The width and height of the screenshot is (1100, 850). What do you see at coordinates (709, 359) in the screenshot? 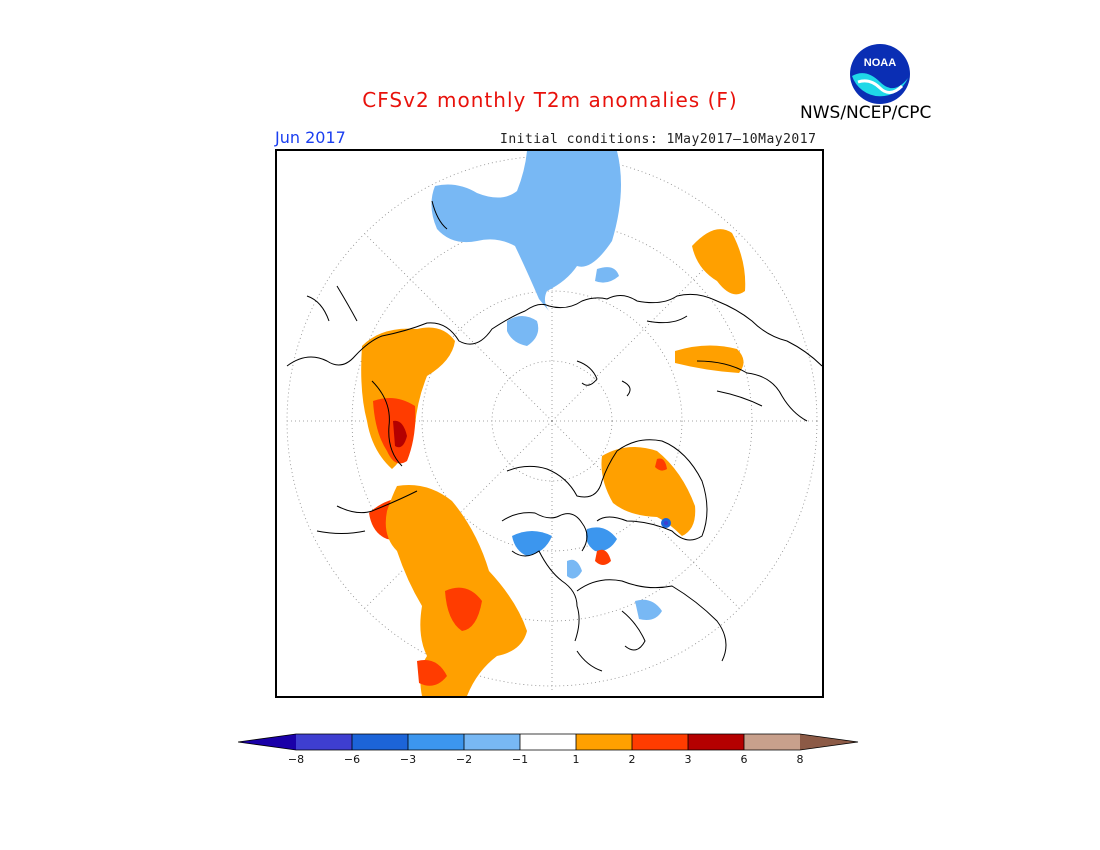
I see `region-asia-warm` at bounding box center [709, 359].